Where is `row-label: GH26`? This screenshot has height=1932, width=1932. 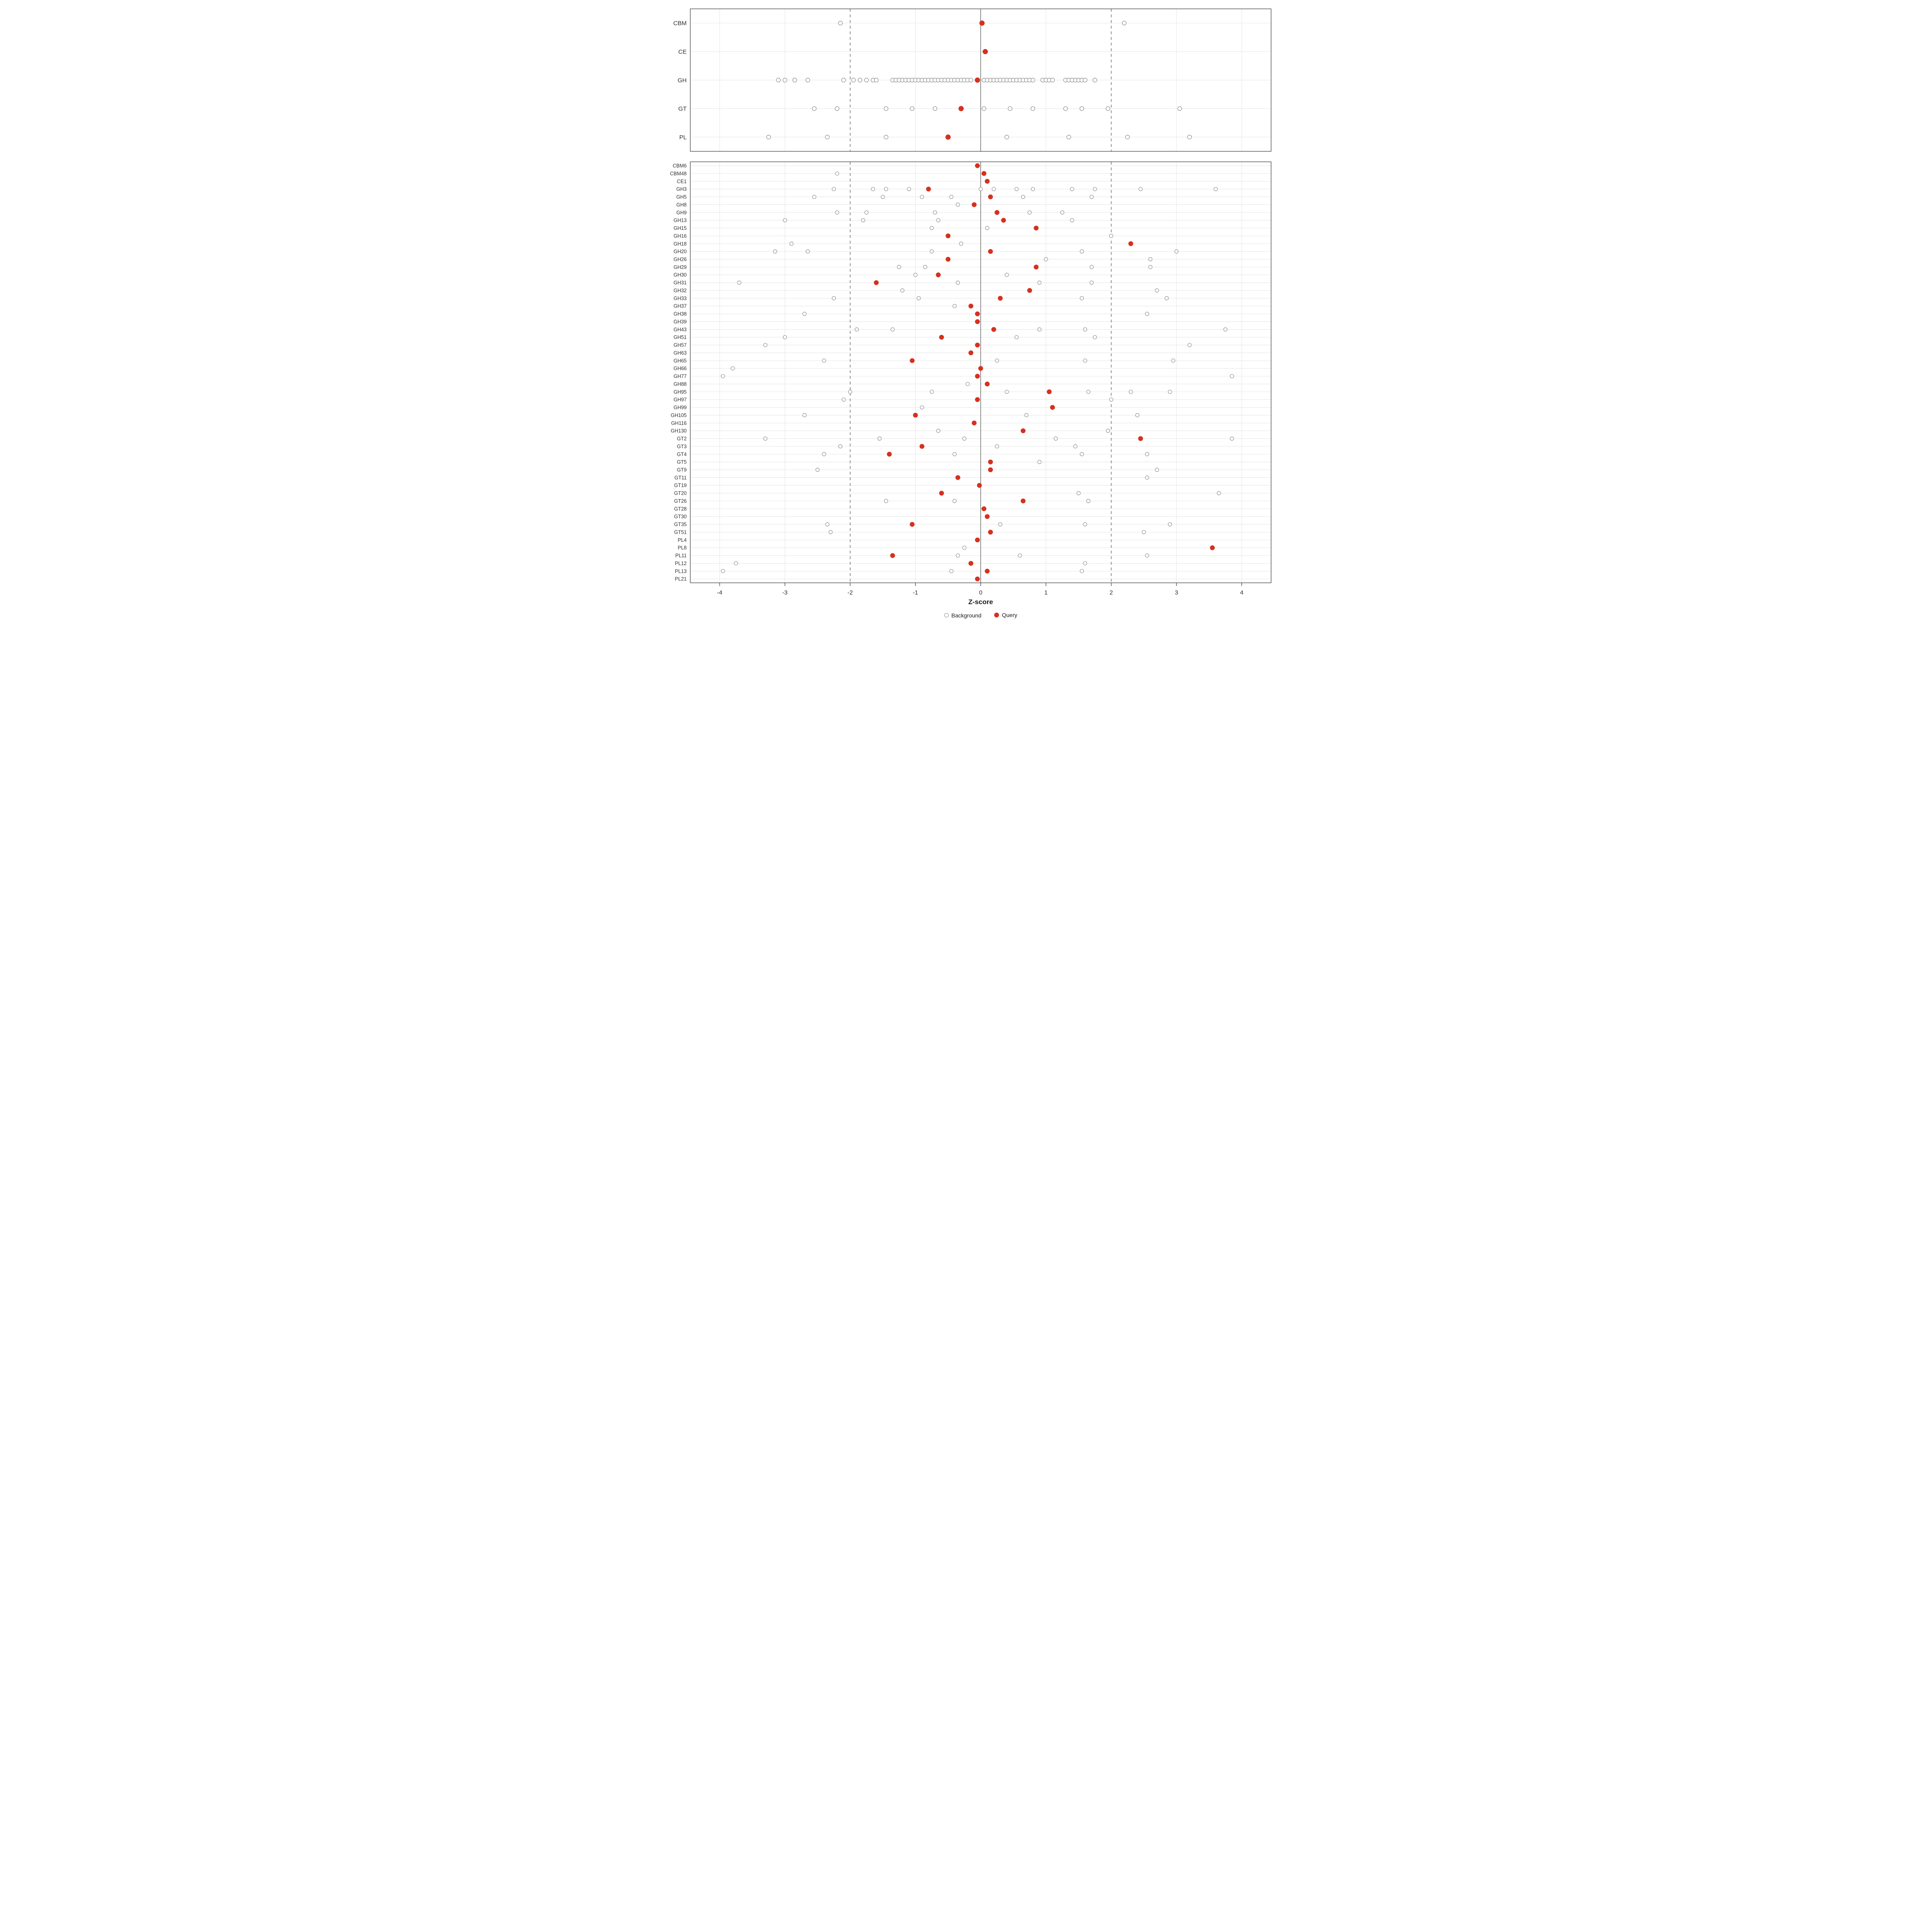 row-label: GH26 is located at coordinates (680, 259).